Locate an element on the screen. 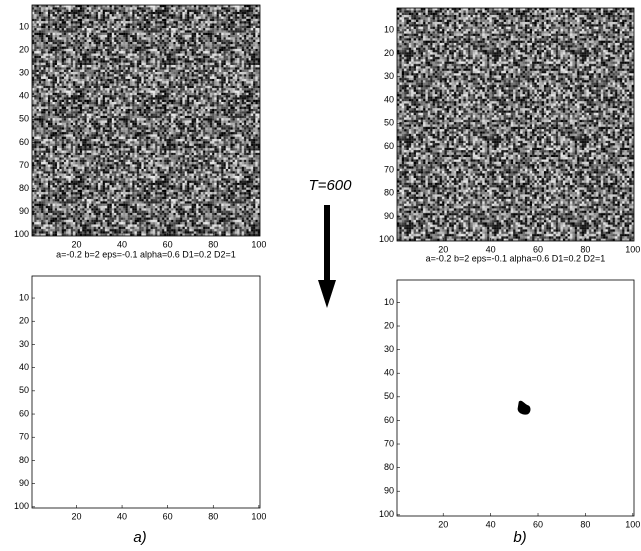 The width and height of the screenshot is (641, 551). blob is located at coordinates (524, 407).